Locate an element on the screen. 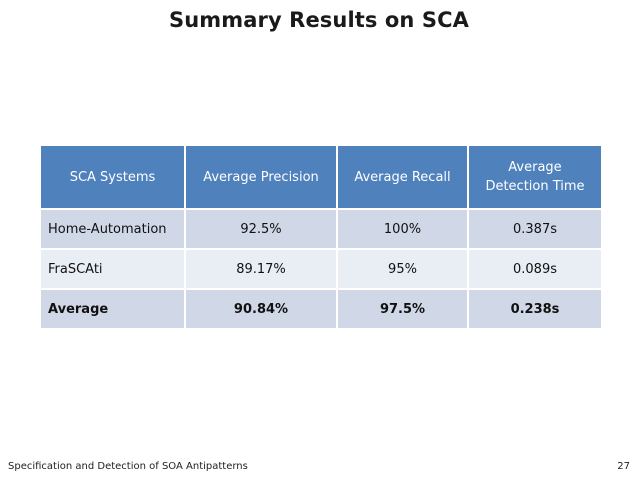  cell-detection-time: 0.387s is located at coordinates (534, 228).